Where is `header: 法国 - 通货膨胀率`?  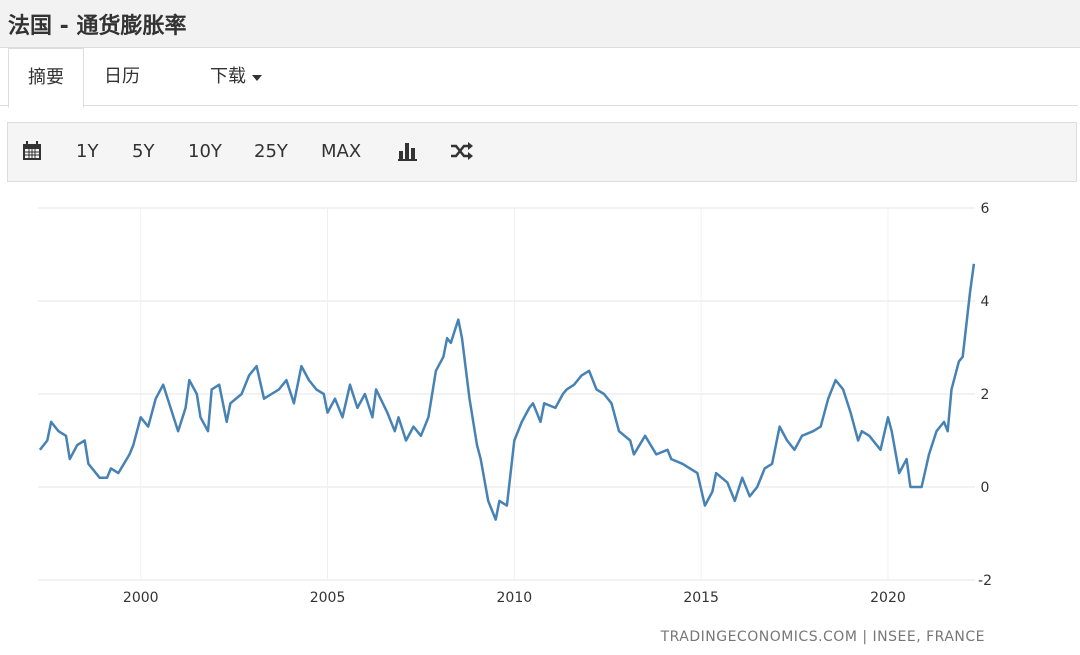 header: 法国 - 通货膨胀率 is located at coordinates (540, 24).